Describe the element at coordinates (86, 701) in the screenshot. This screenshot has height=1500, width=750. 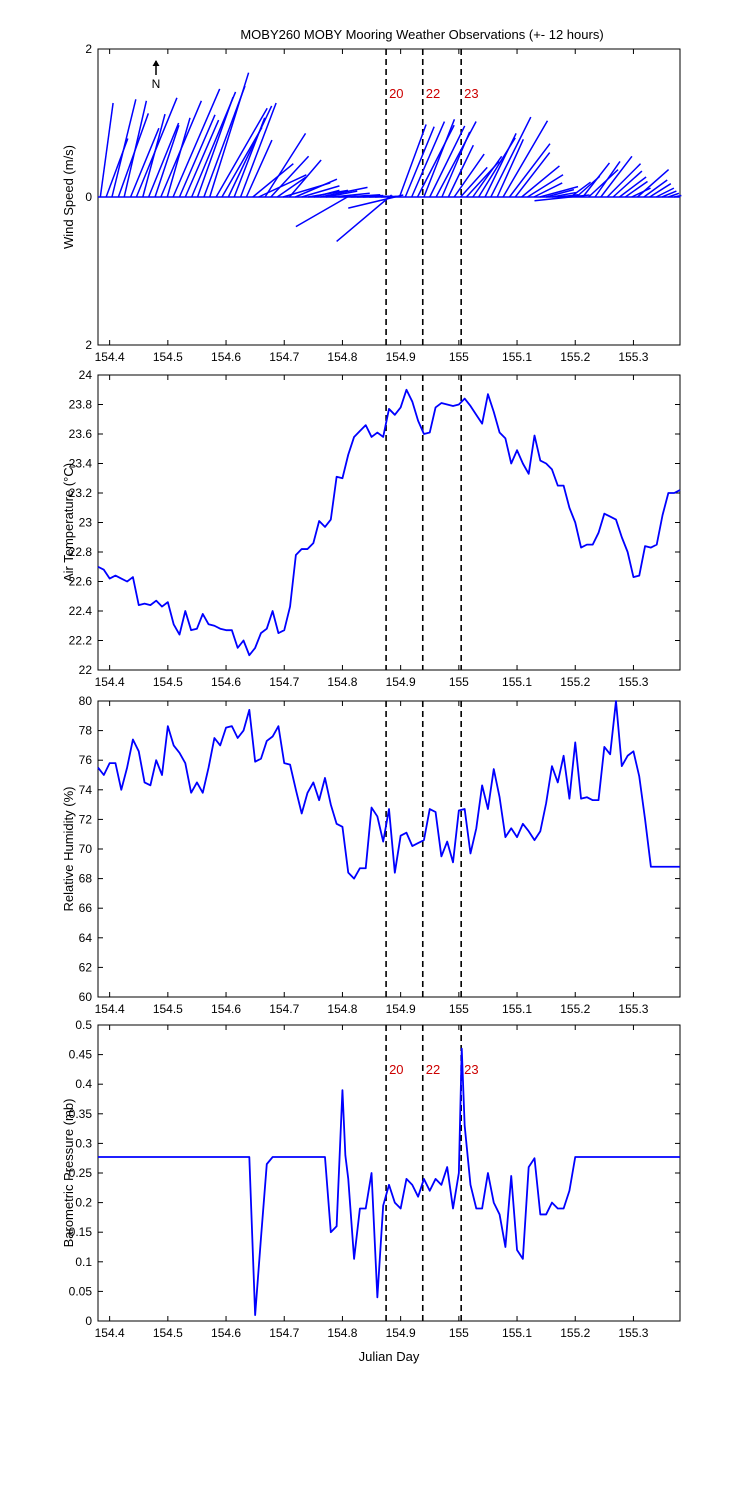
I see `y-tick-label: 80` at that location.